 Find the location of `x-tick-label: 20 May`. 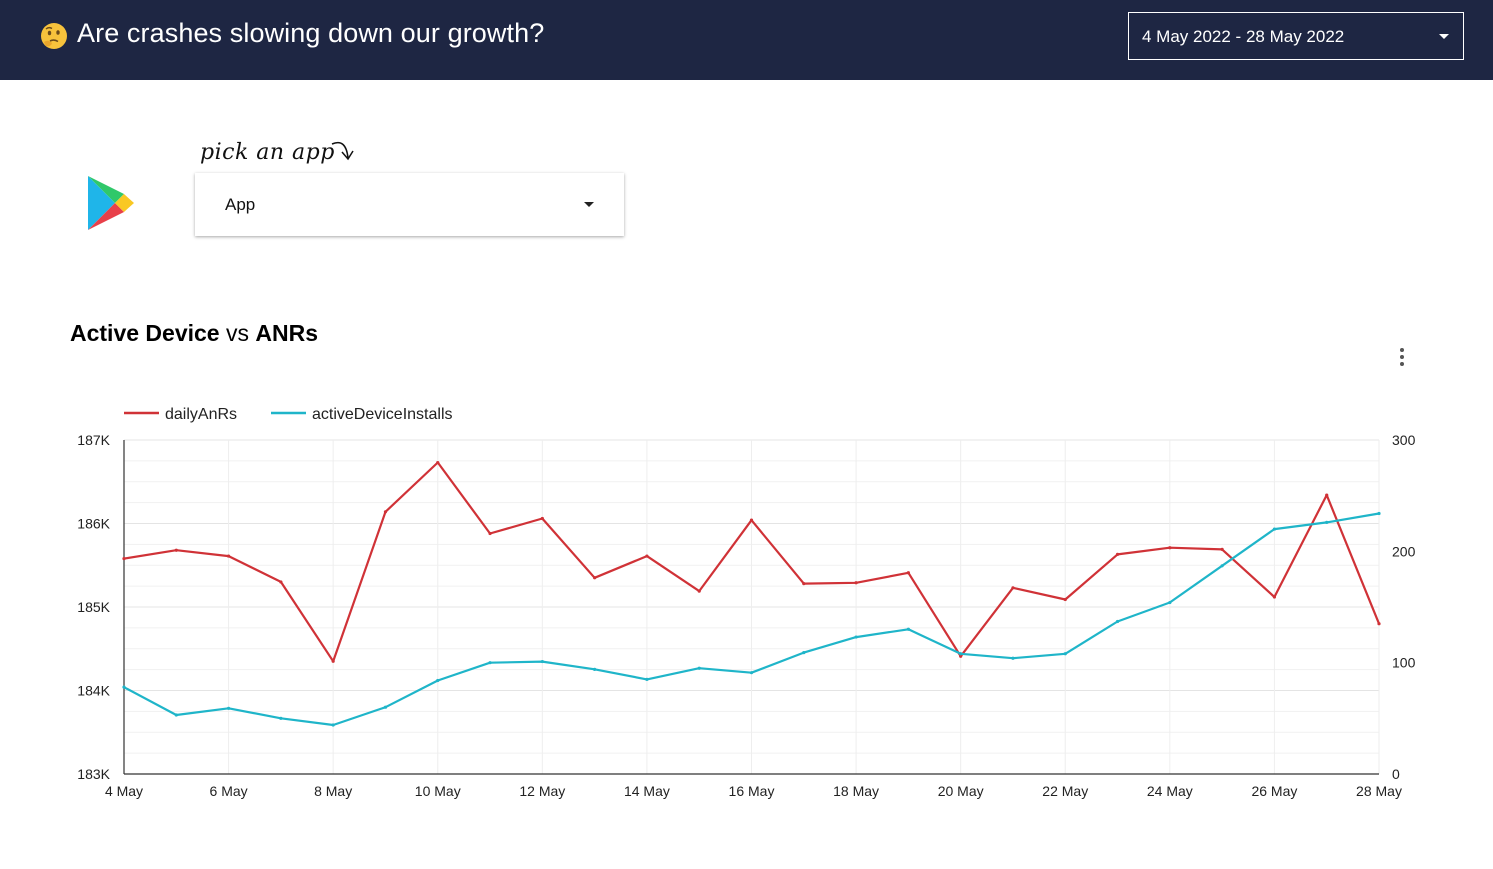

x-tick-label: 20 May is located at coordinates (961, 791).